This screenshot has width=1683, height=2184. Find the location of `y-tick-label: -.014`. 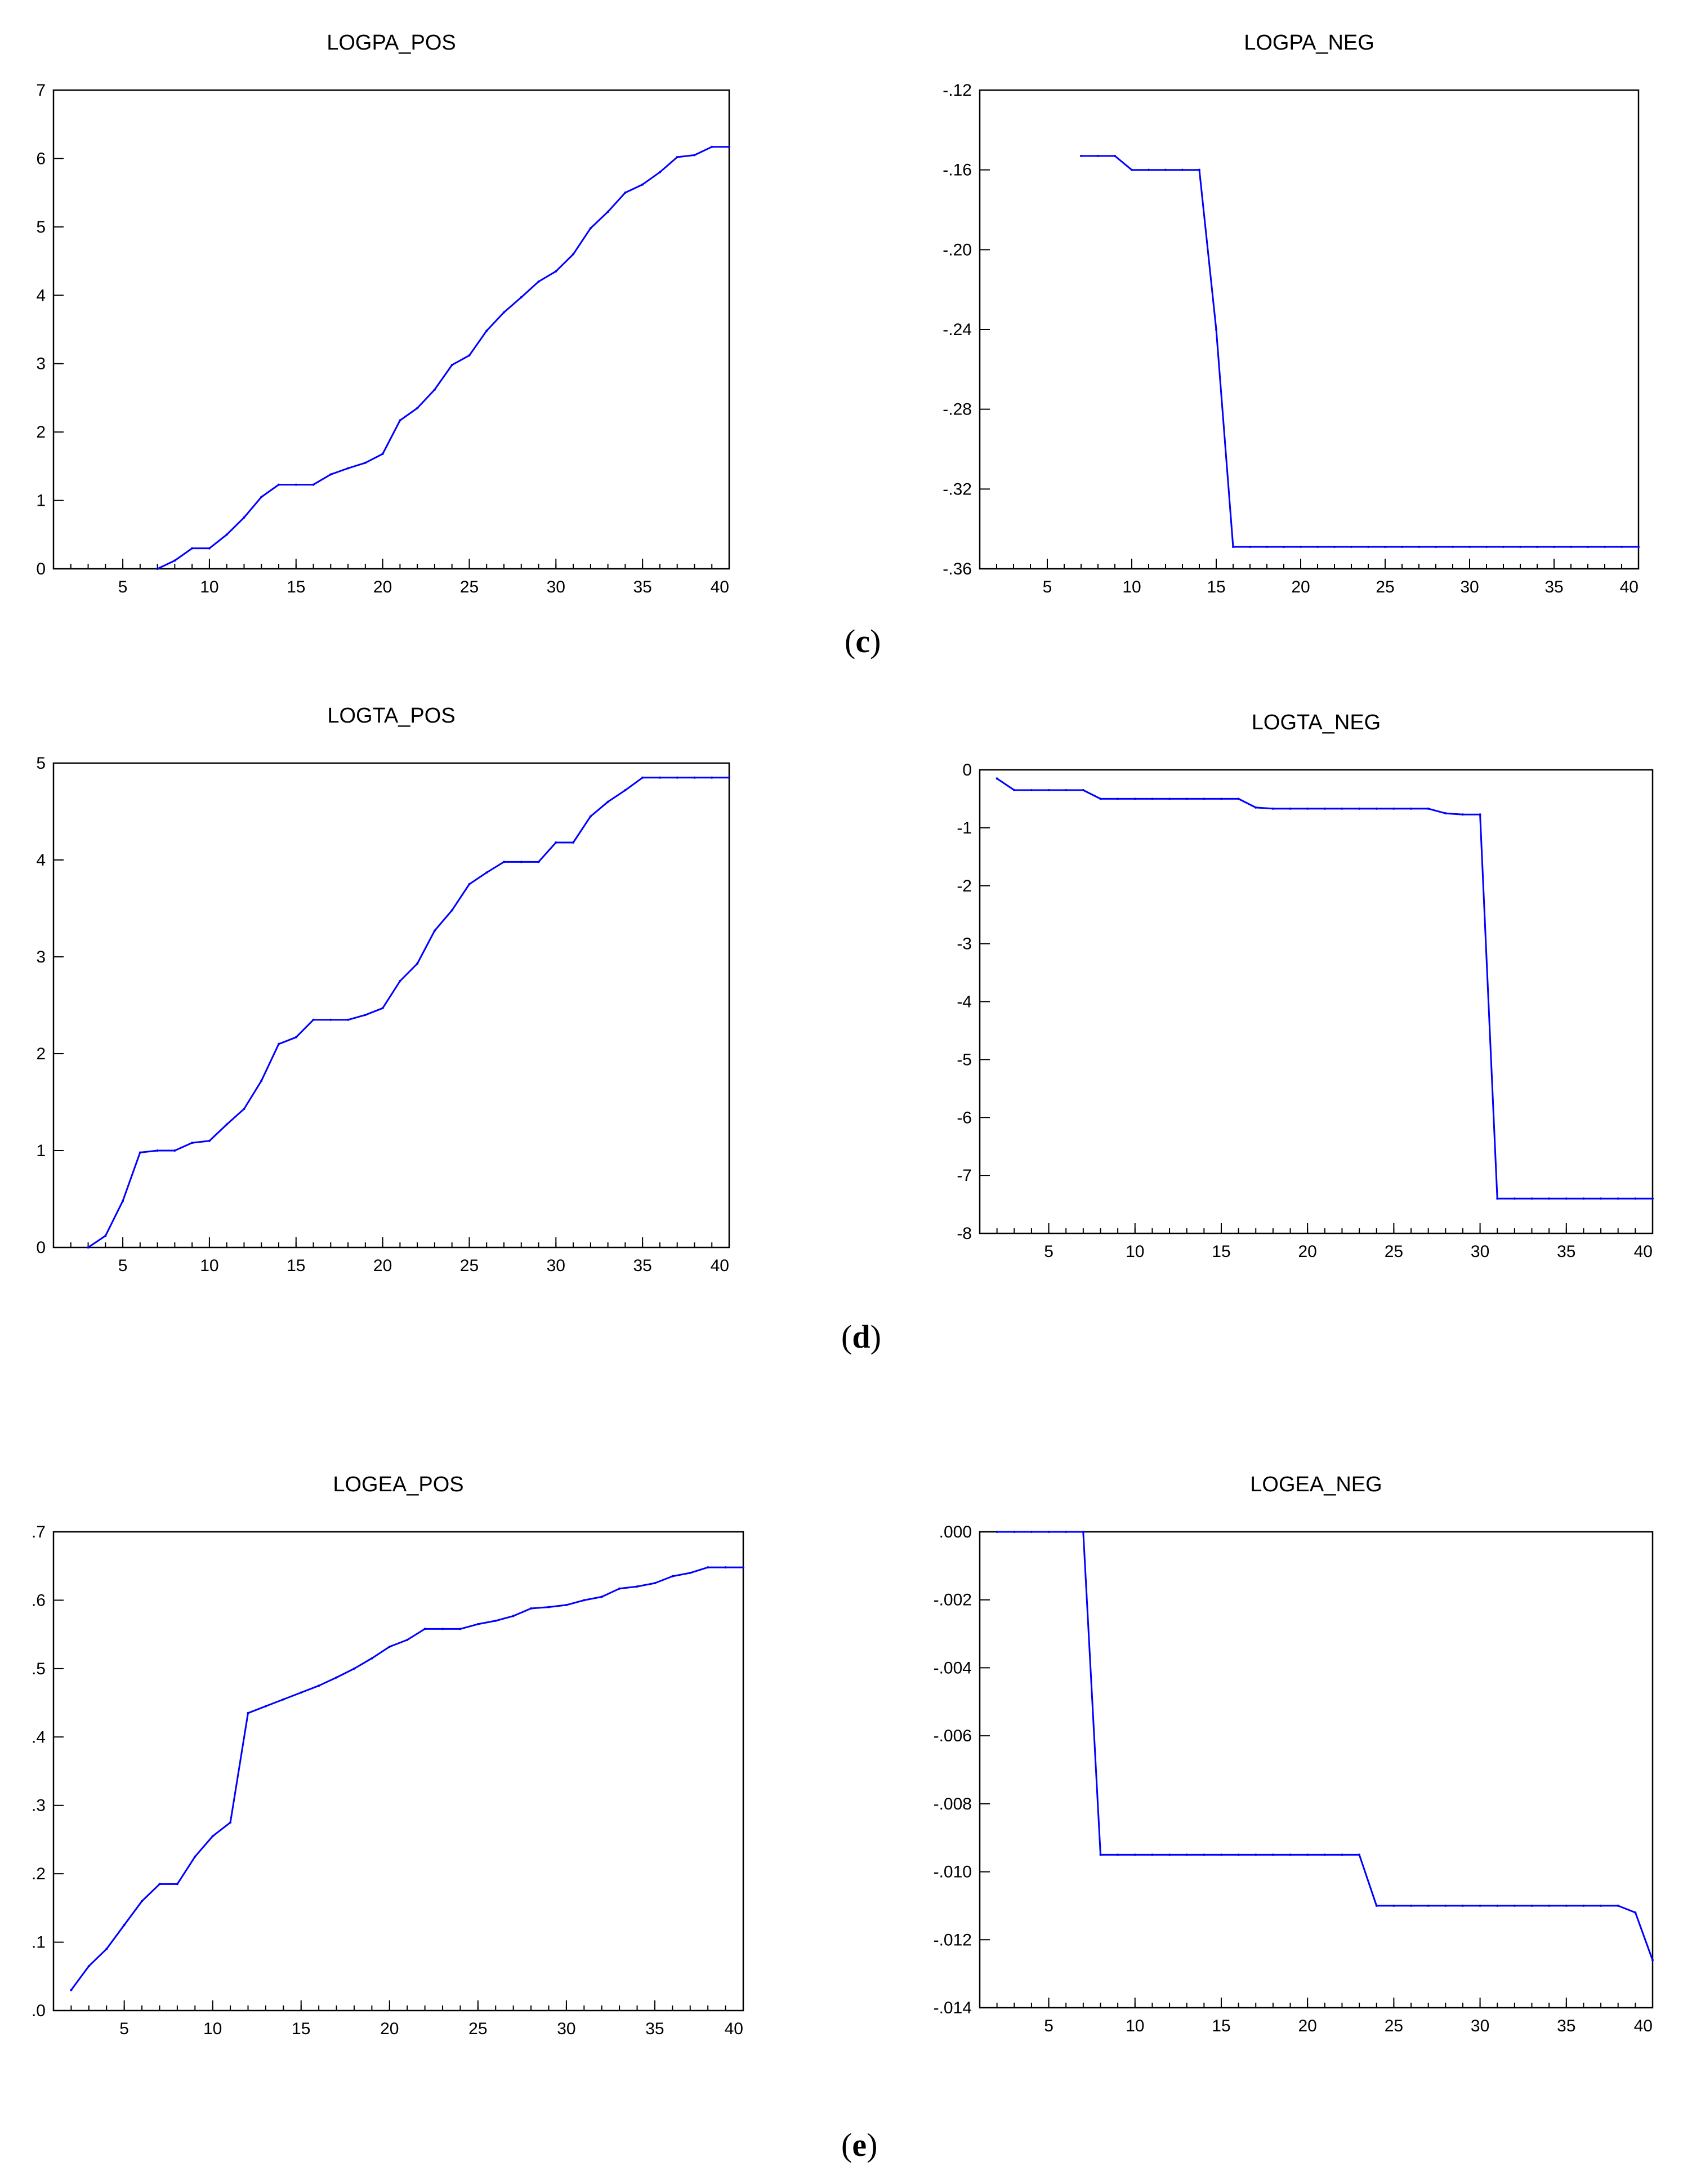

y-tick-label: -.014 is located at coordinates (953, 2008).